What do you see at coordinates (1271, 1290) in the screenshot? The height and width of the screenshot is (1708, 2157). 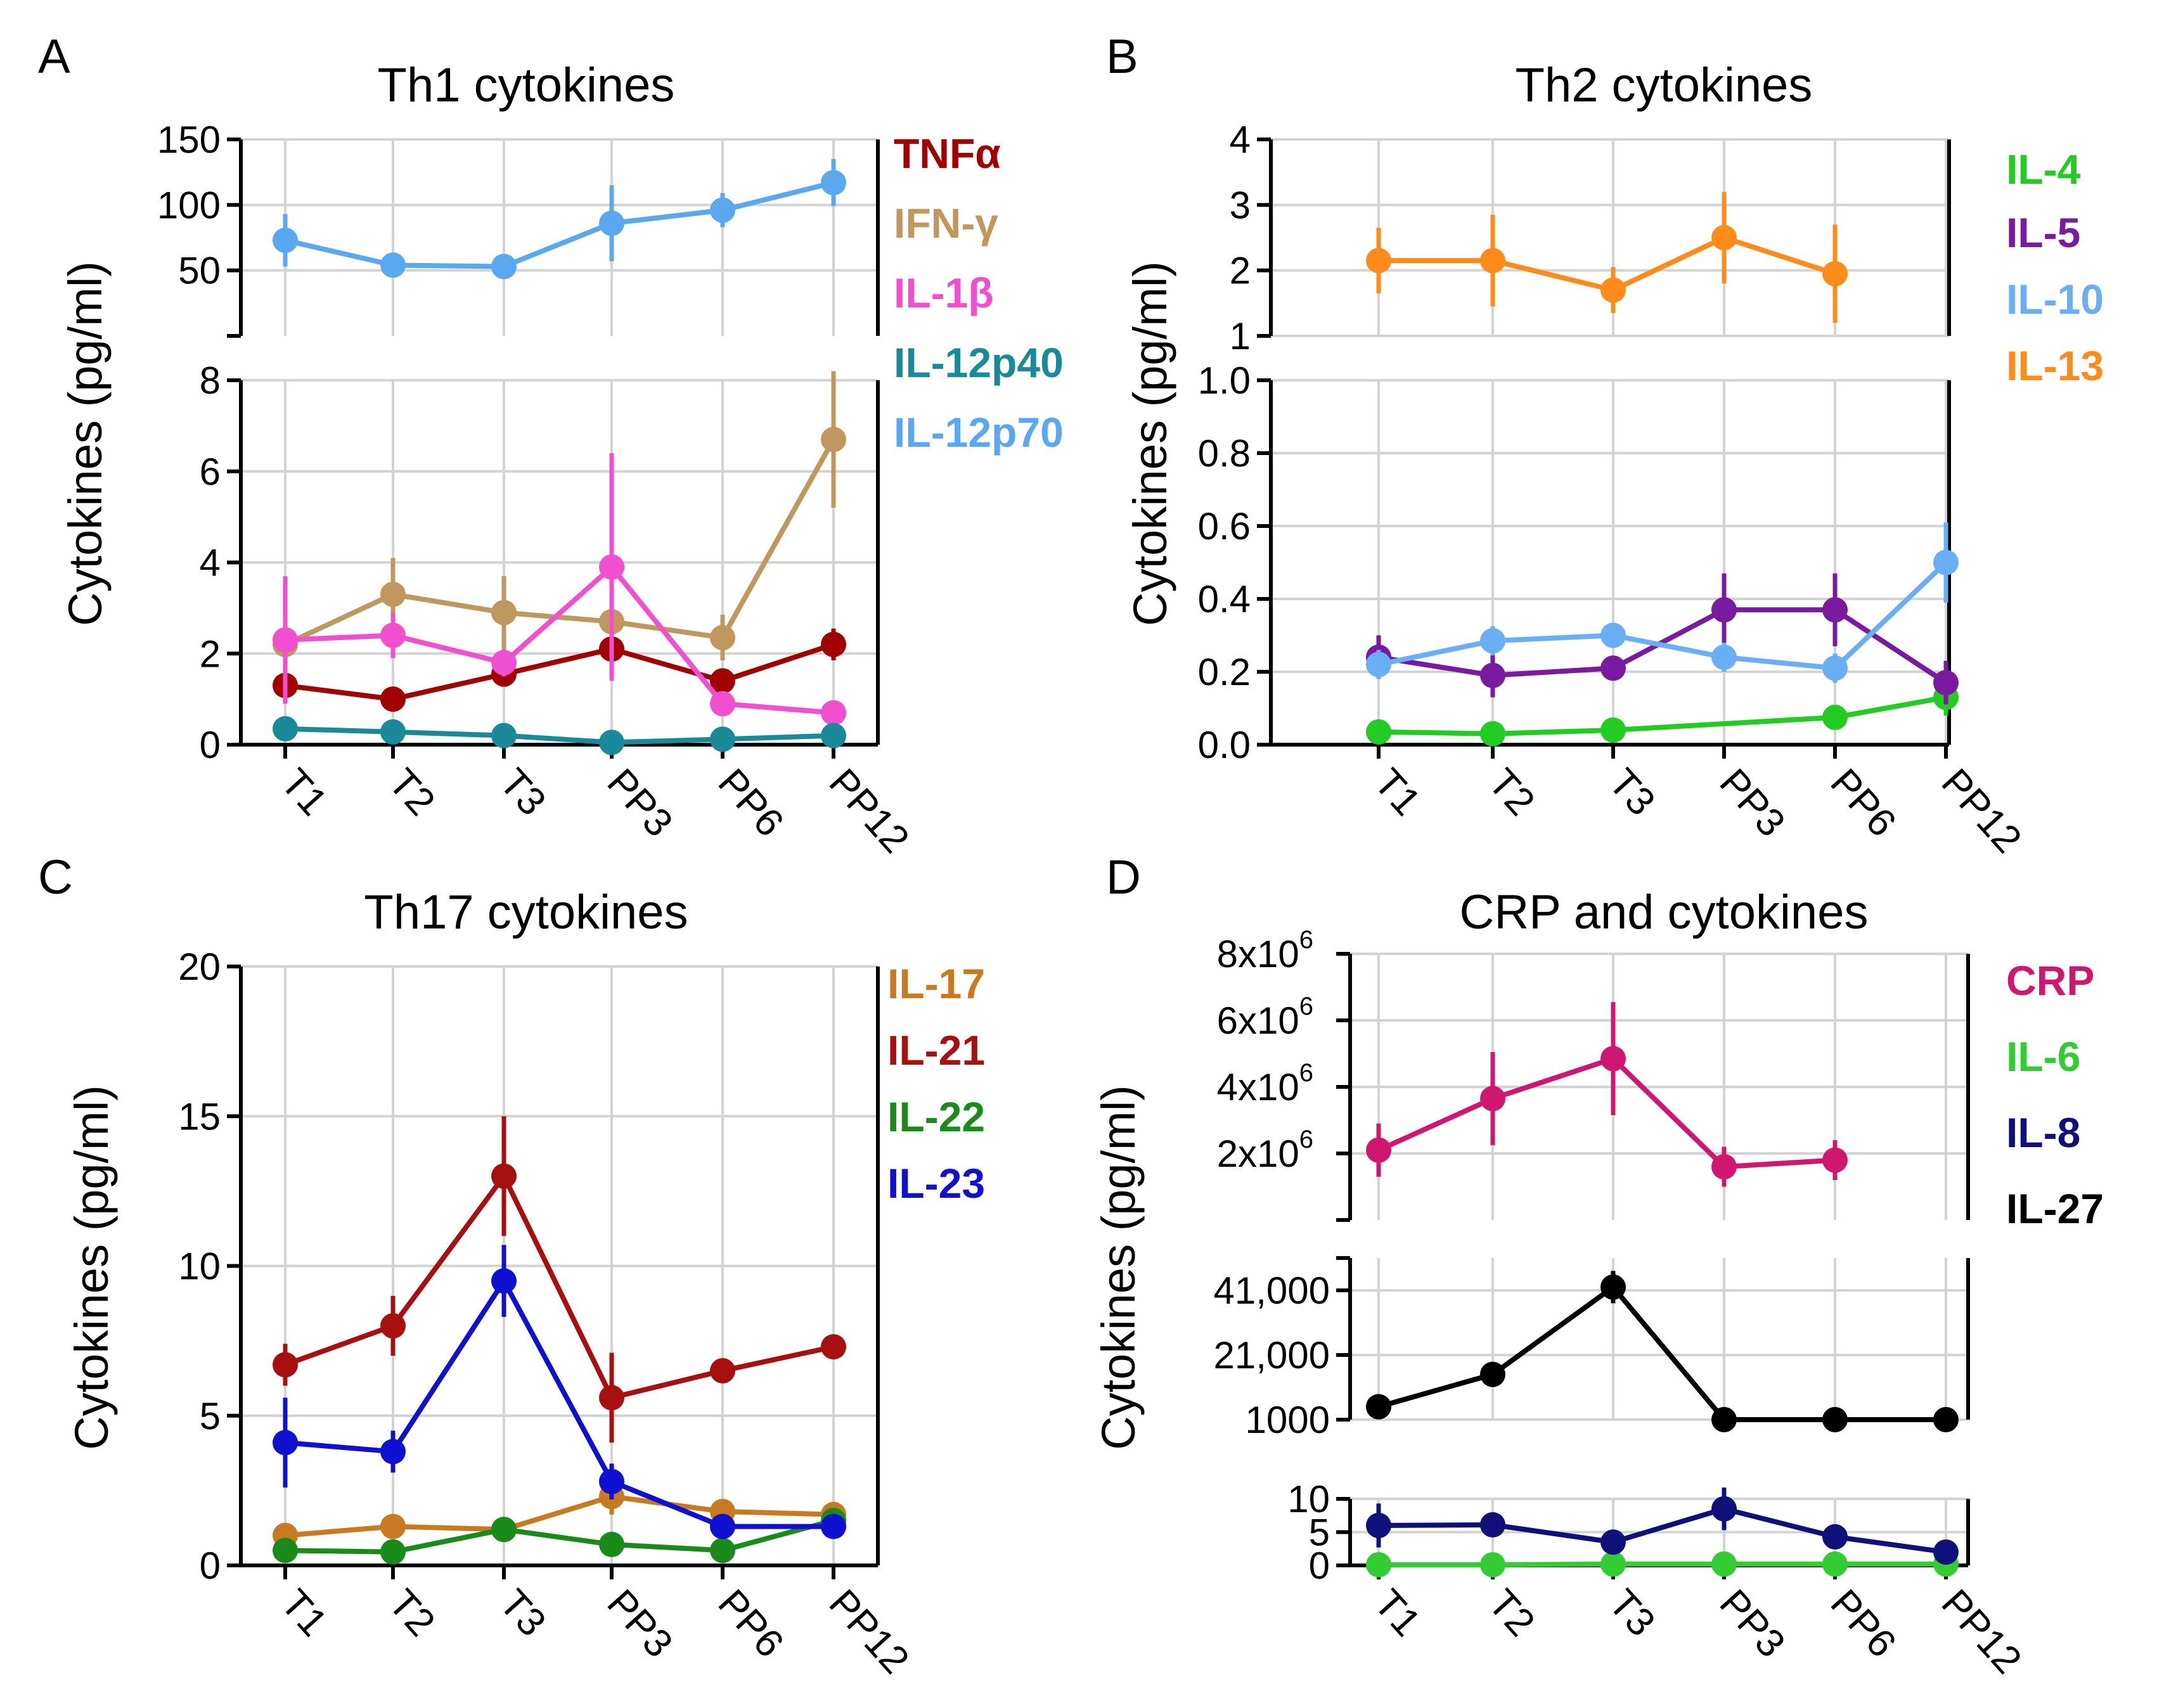 I see `panel-d-y-tick-label: 41,000` at bounding box center [1271, 1290].